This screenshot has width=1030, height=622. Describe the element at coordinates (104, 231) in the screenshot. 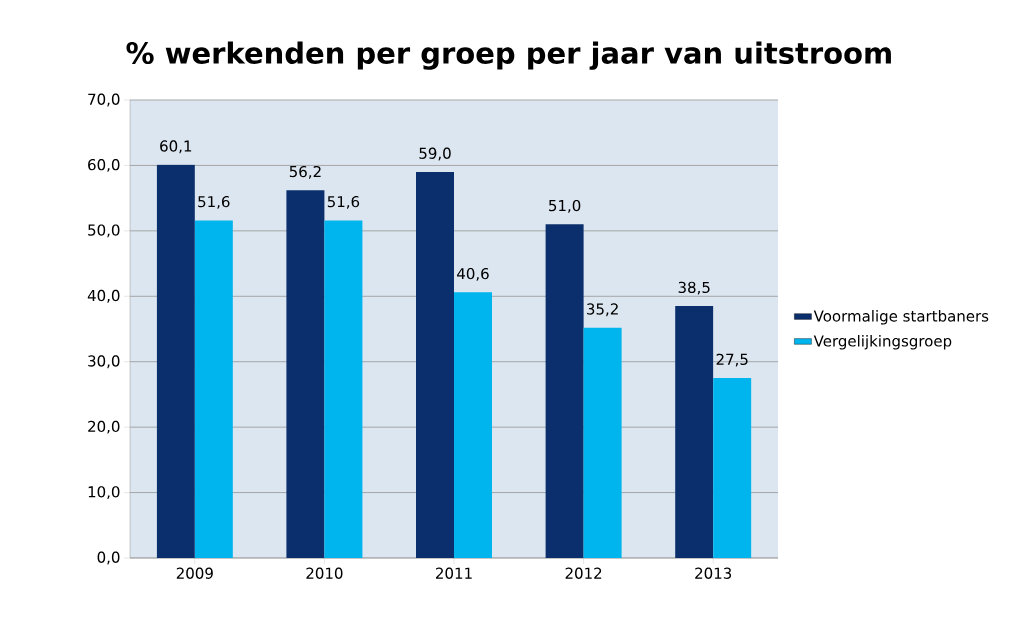

I see `y-tick-label: 50,0` at that location.